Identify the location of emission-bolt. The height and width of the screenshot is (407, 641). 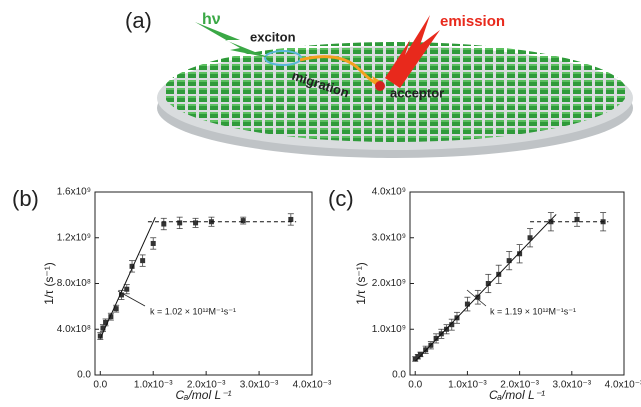
(412, 51).